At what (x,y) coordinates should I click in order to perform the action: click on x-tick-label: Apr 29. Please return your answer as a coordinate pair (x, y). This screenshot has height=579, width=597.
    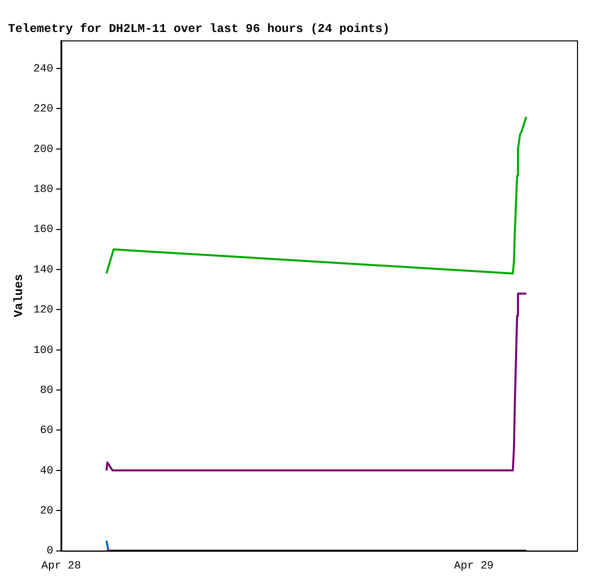
    Looking at the image, I should click on (474, 566).